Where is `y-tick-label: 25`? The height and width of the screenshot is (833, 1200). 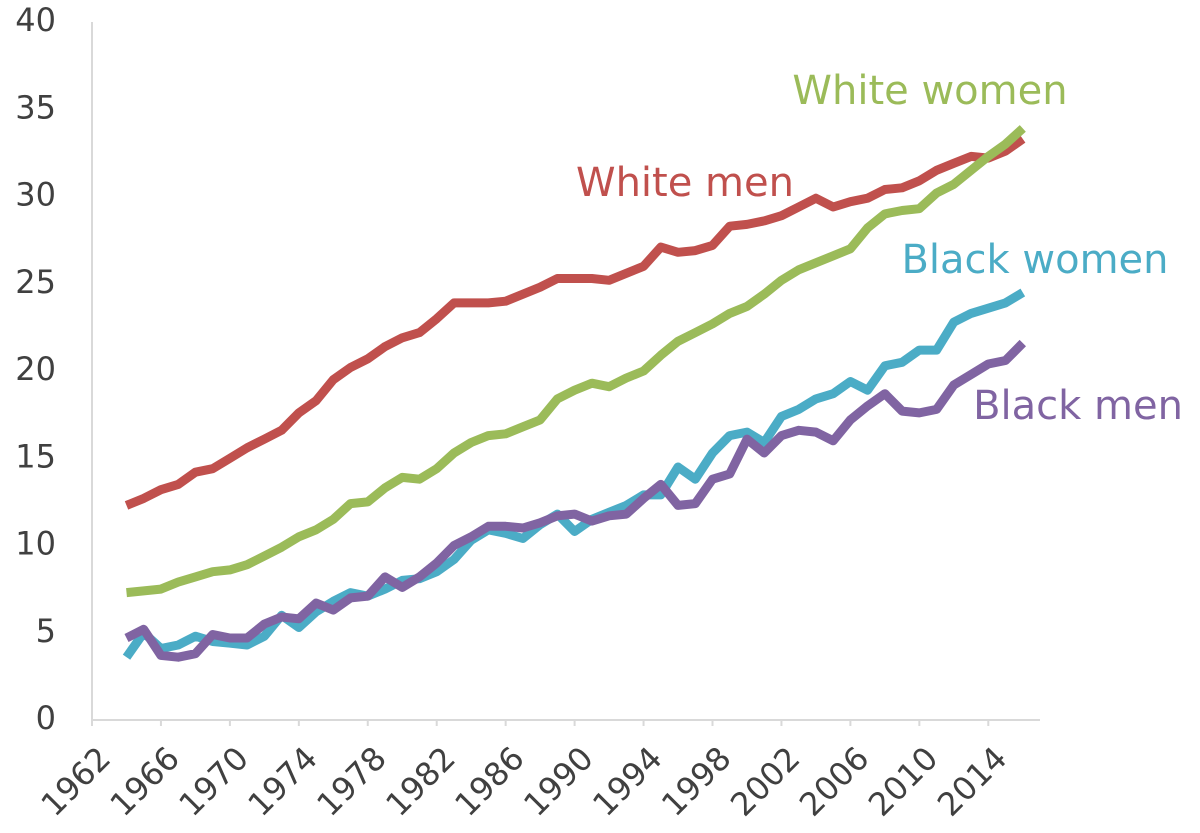 y-tick-label: 25 is located at coordinates (35, 282).